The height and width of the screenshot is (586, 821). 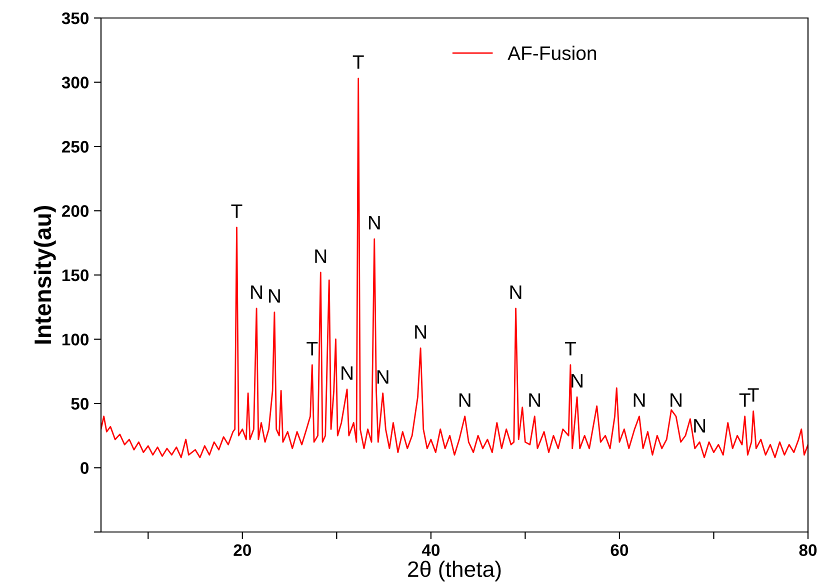 I want to click on x-tick-label: 80, so click(x=808, y=550).